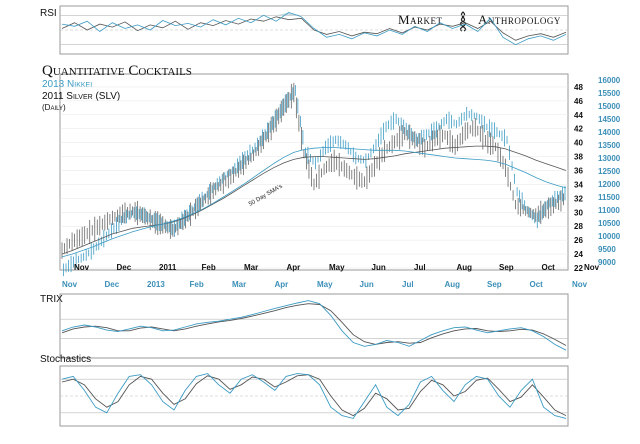  What do you see at coordinates (282, 284) in the screenshot?
I see `price-xtick-nikkei: Apr` at bounding box center [282, 284].